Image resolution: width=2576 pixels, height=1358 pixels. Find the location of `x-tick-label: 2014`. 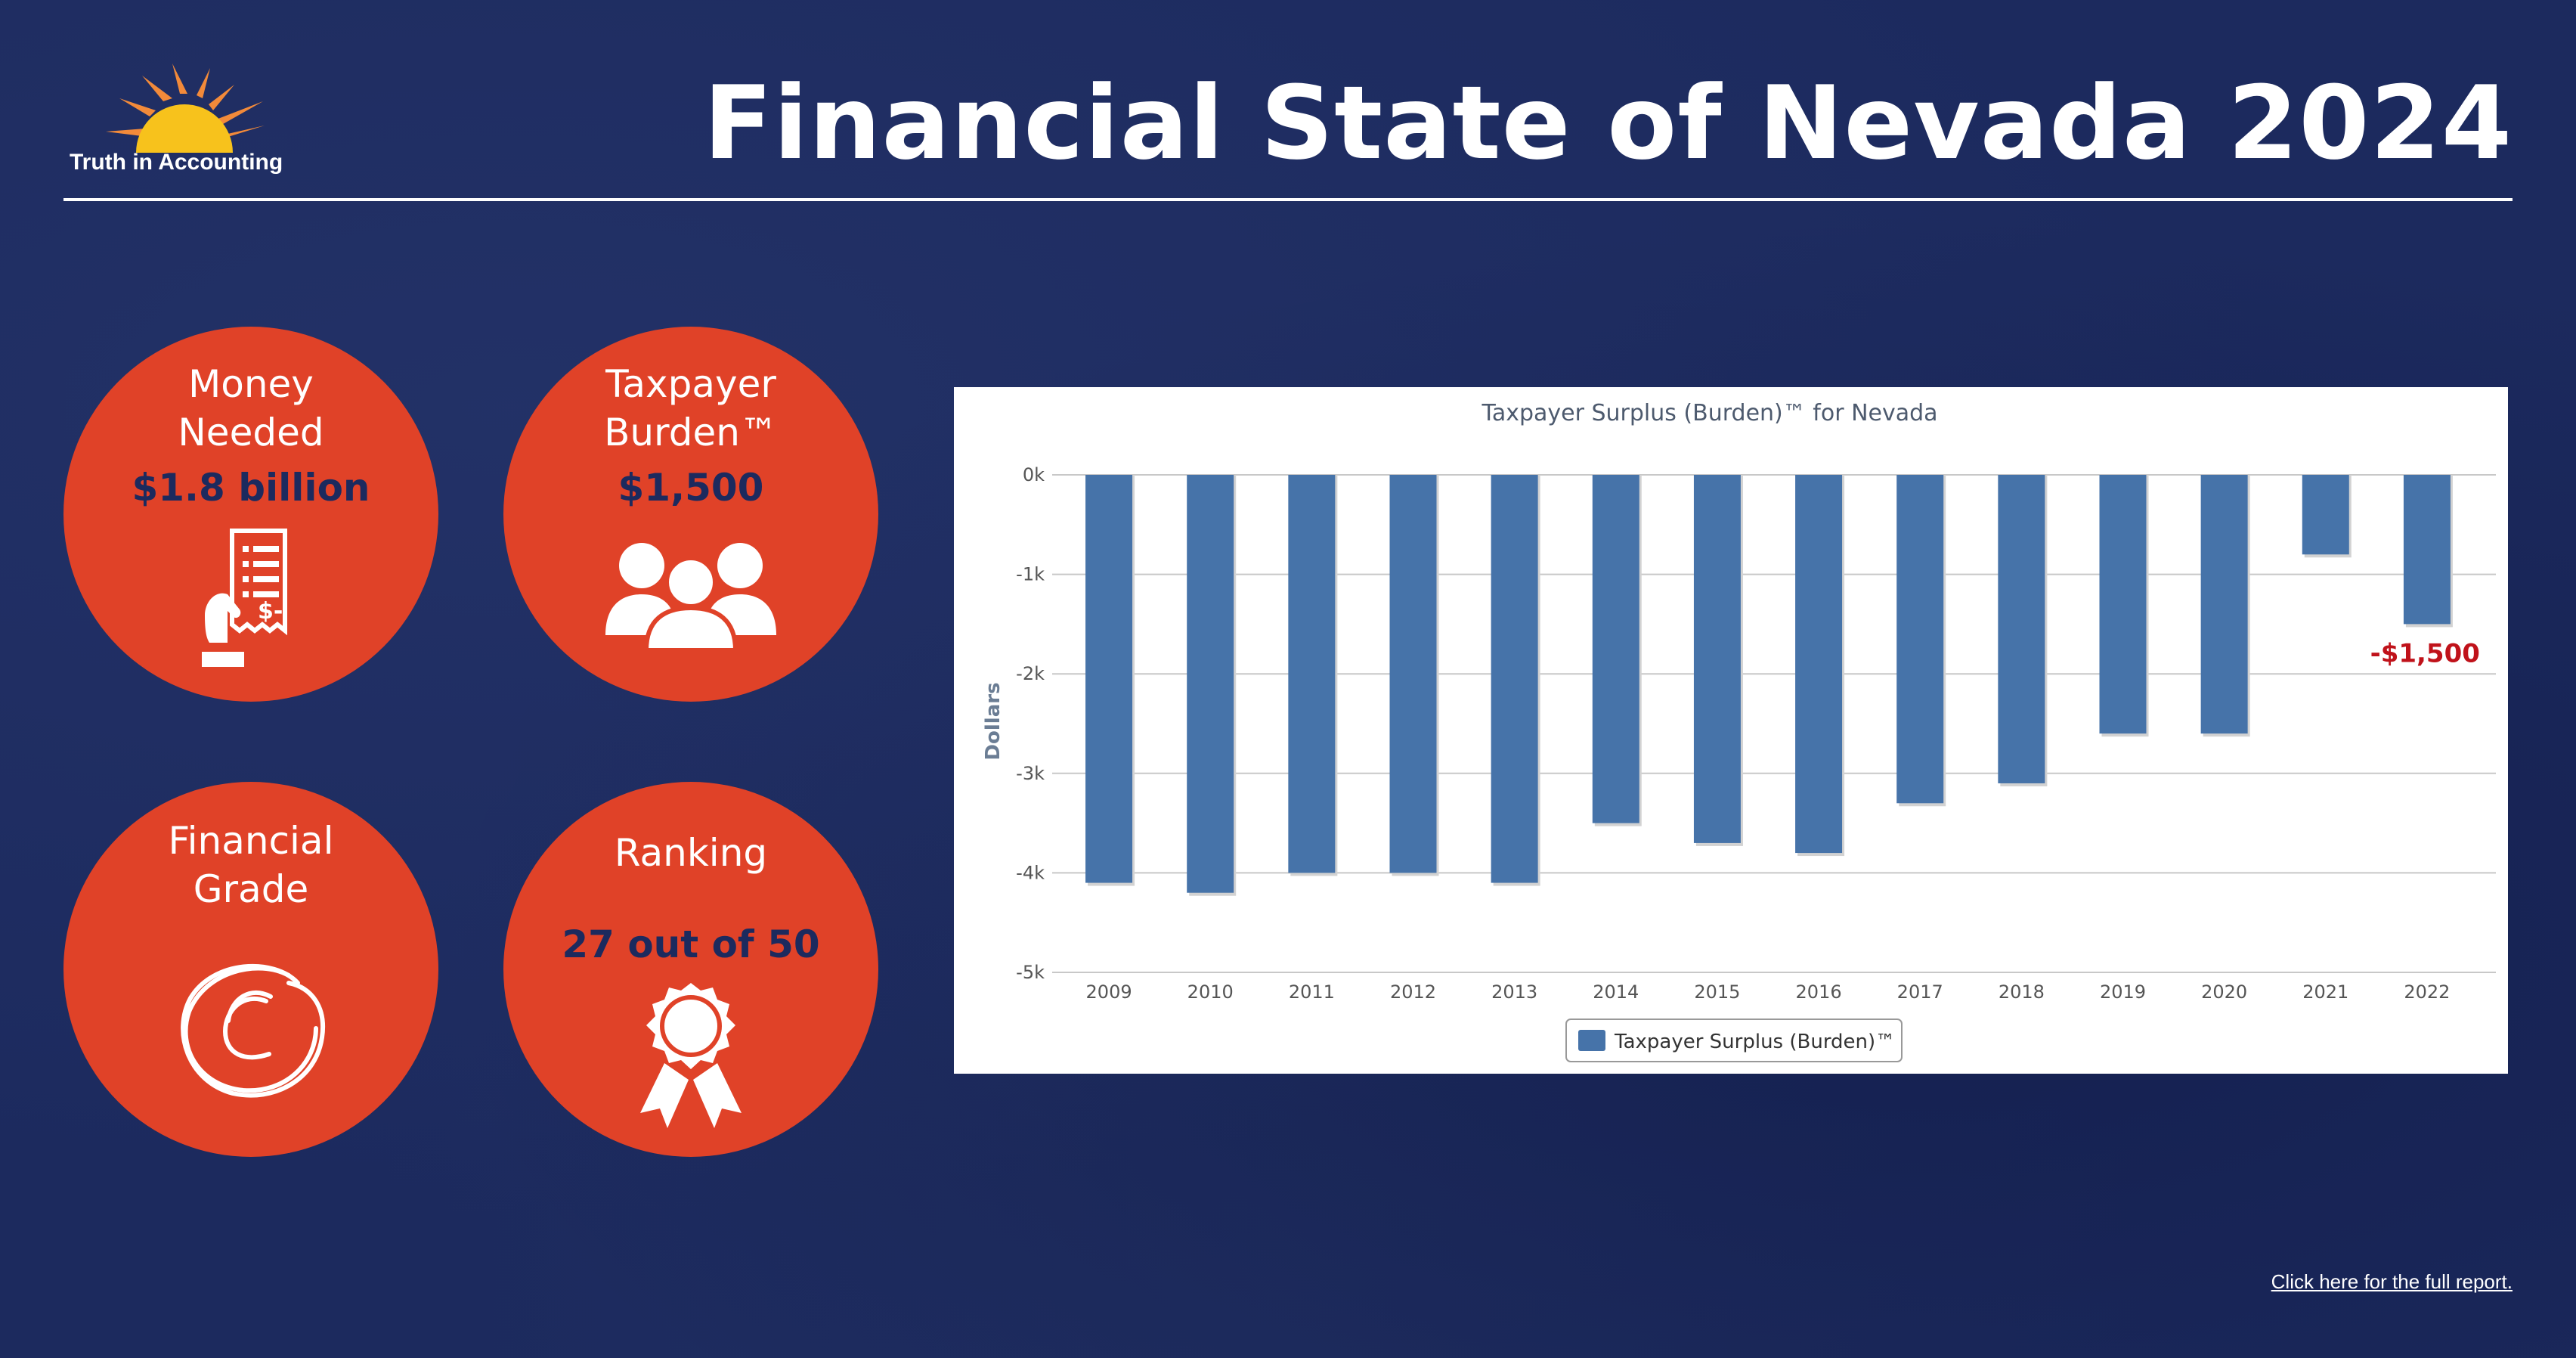

x-tick-label: 2014 is located at coordinates (1616, 992).